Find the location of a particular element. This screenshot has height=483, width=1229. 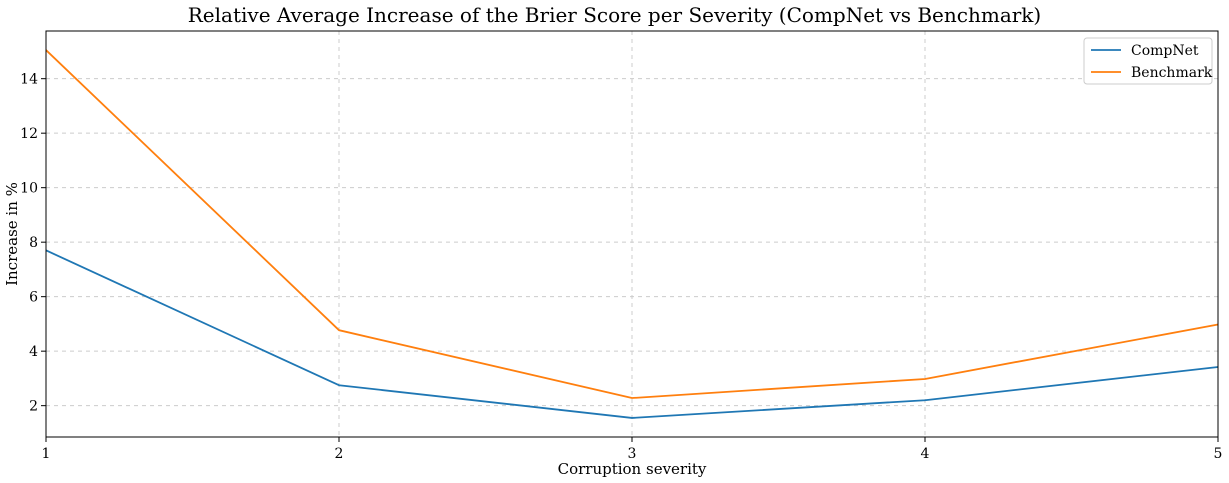

x-tick-label: 4 is located at coordinates (925, 454).